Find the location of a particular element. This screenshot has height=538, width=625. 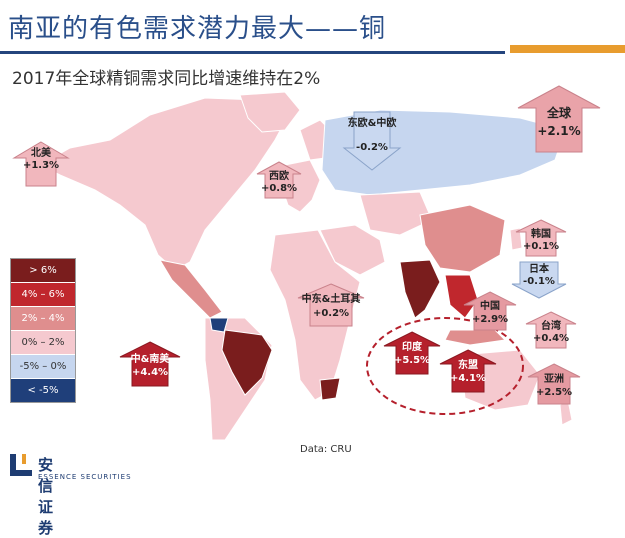

region-name: 韩国 is located at coordinates (541, 234).